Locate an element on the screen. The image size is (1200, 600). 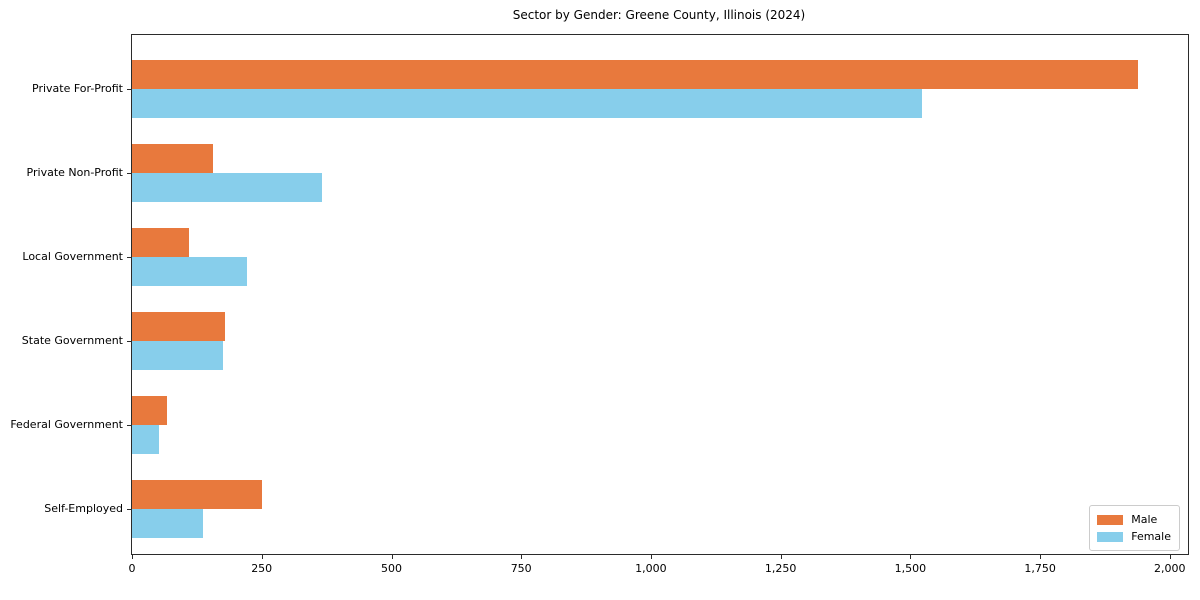
x-tick-label-1-250: 1,250 is located at coordinates (780, 568).